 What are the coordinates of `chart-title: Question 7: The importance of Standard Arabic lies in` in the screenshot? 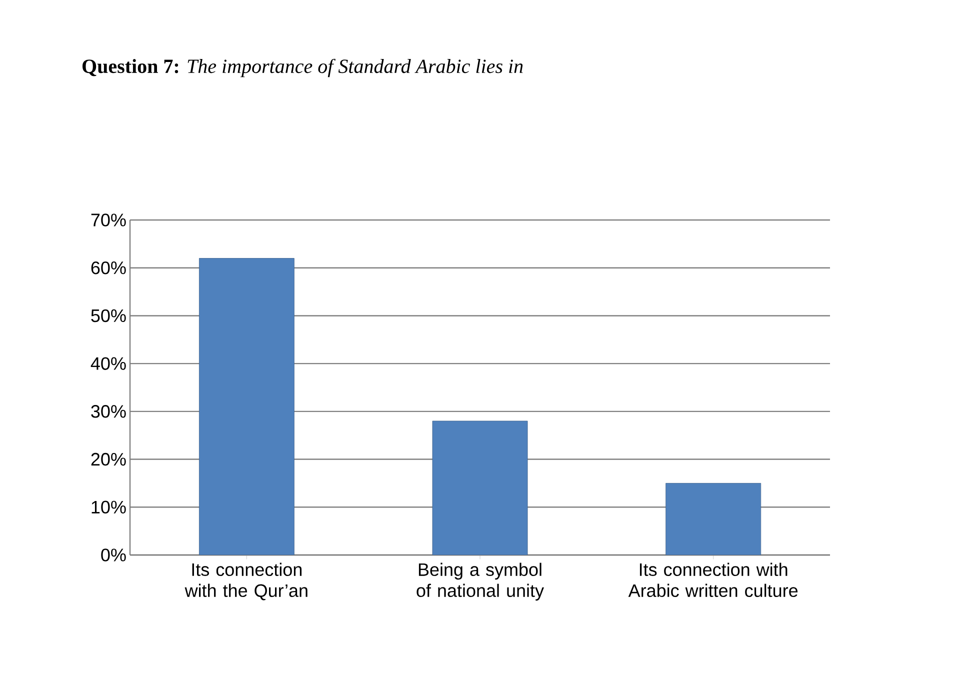 It's located at (302, 68).